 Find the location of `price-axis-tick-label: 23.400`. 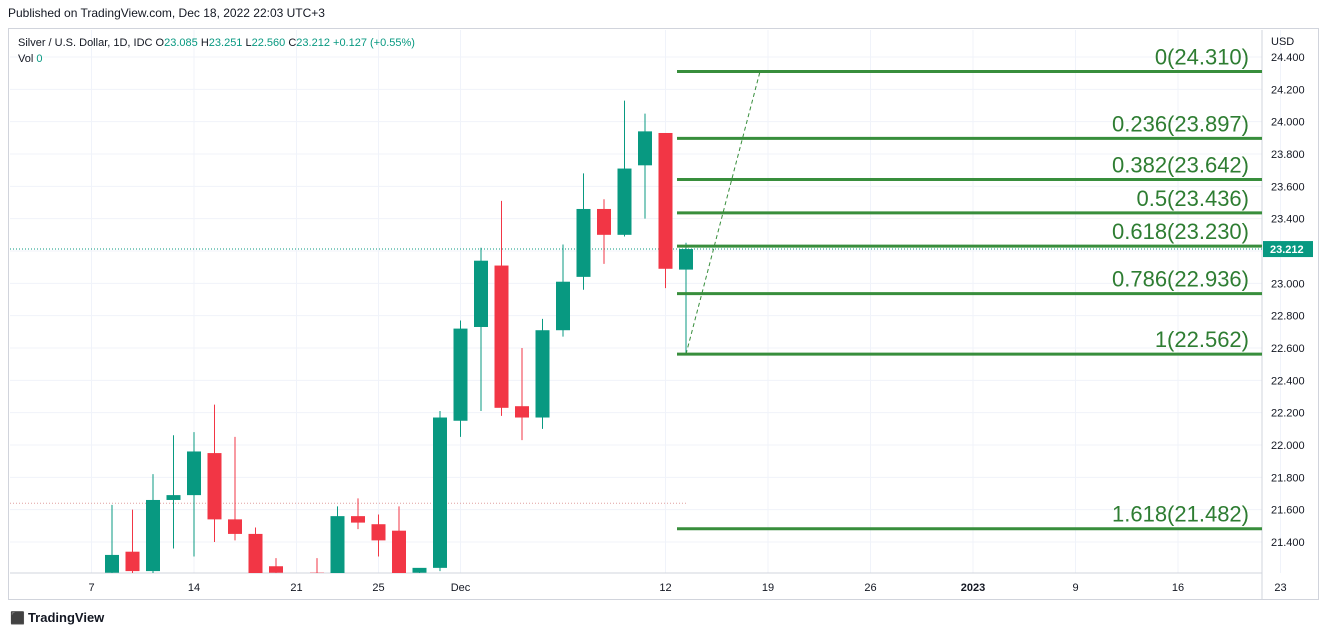

price-axis-tick-label: 23.400 is located at coordinates (1288, 220).